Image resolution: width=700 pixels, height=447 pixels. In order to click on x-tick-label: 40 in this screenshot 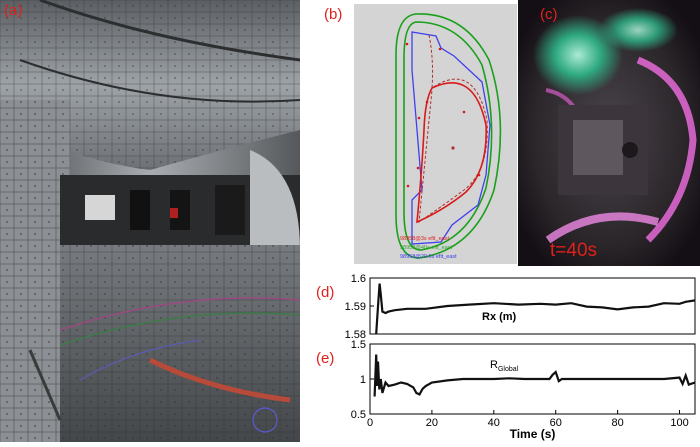, I will do `click(494, 423)`.